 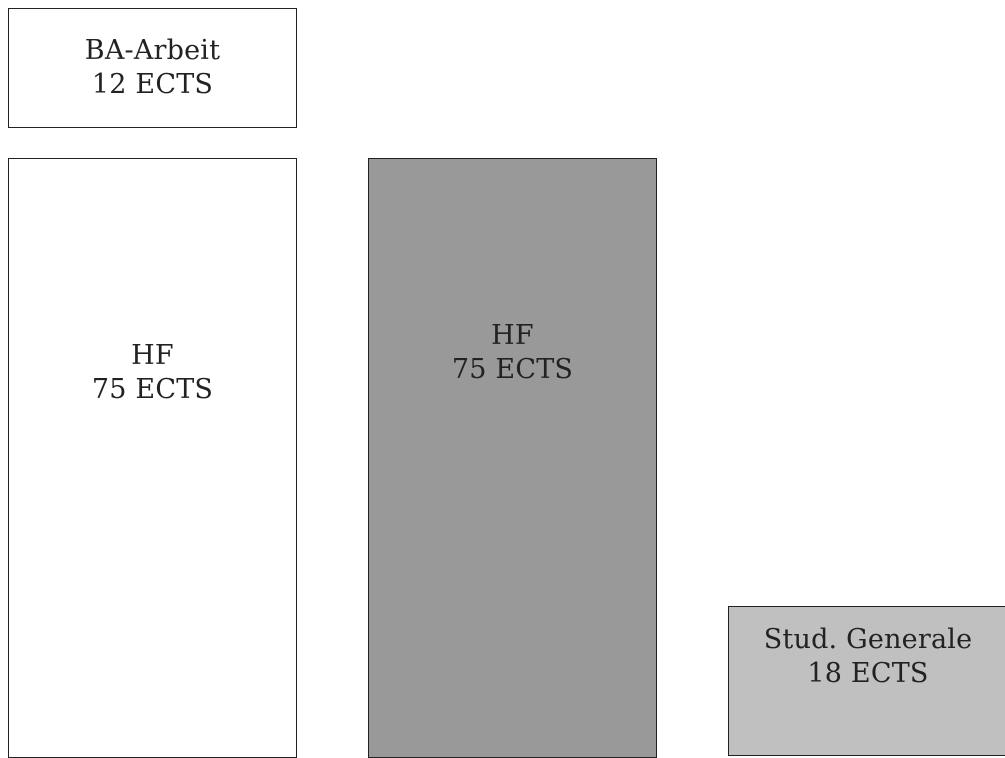 I want to click on studium-generale-name: Stud. Generale, so click(x=868, y=639).